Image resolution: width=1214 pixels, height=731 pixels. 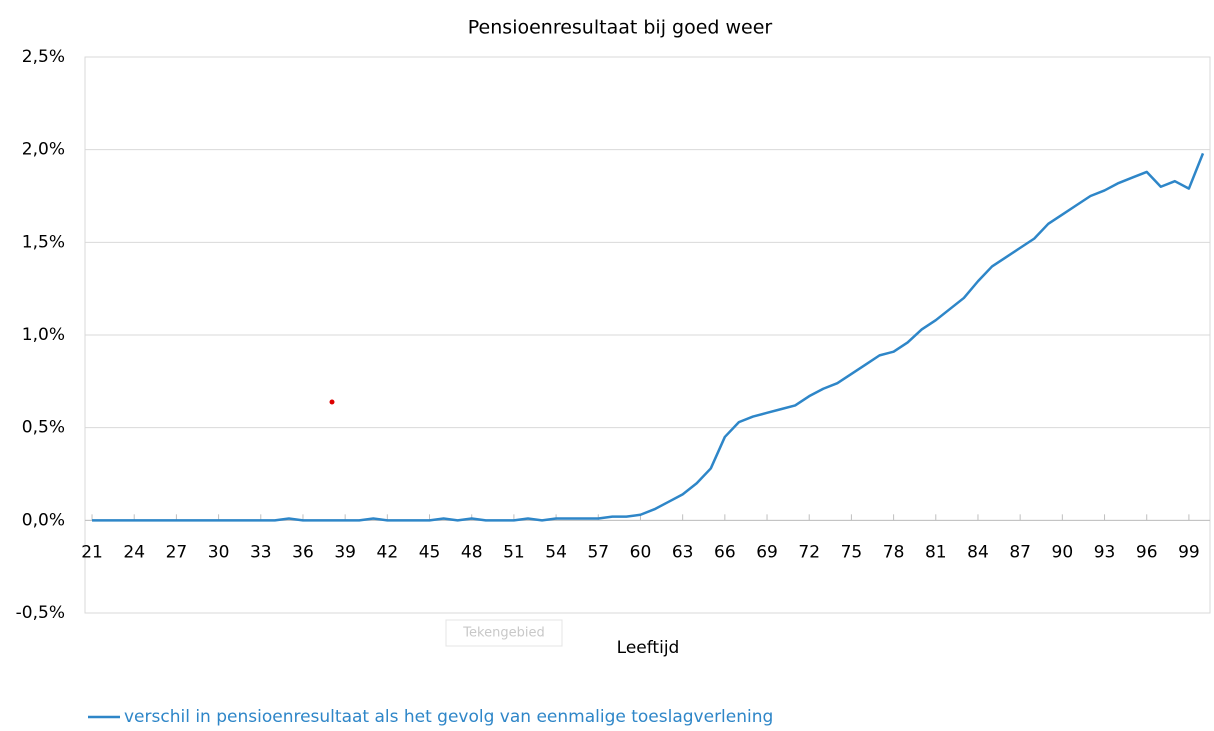 I want to click on x-tick-label: 30, so click(x=219, y=552).